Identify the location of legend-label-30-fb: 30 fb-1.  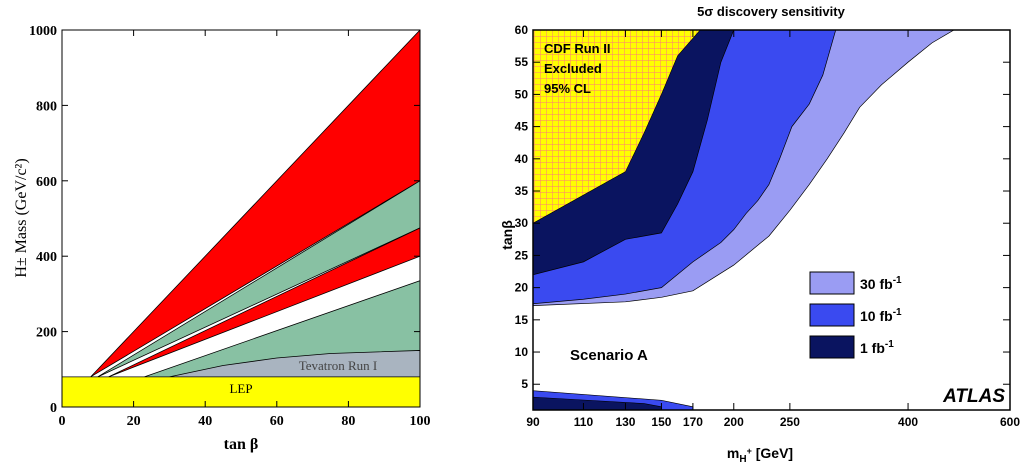
(881, 283).